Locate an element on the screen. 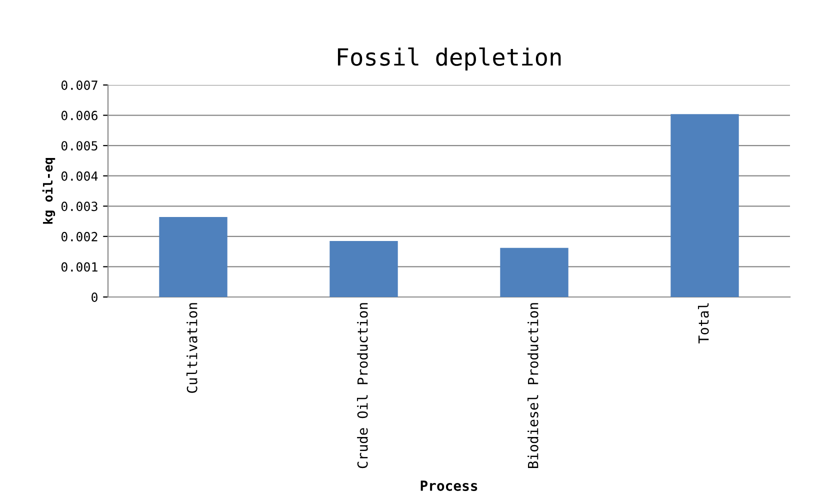  y-tick-label: 0.002 is located at coordinates (79, 237).